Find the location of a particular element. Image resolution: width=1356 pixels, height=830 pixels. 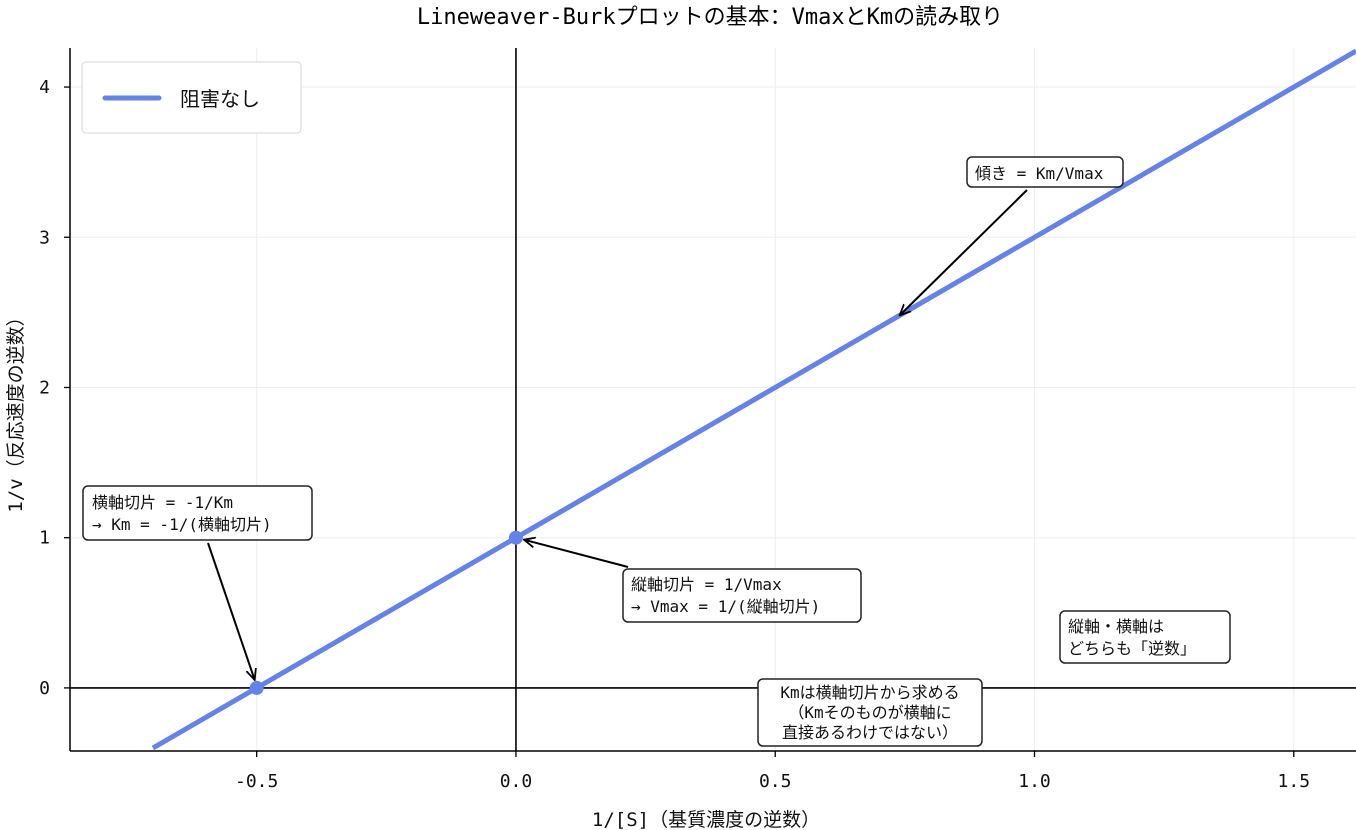

annotation-slope-box is located at coordinates (1045, 172).